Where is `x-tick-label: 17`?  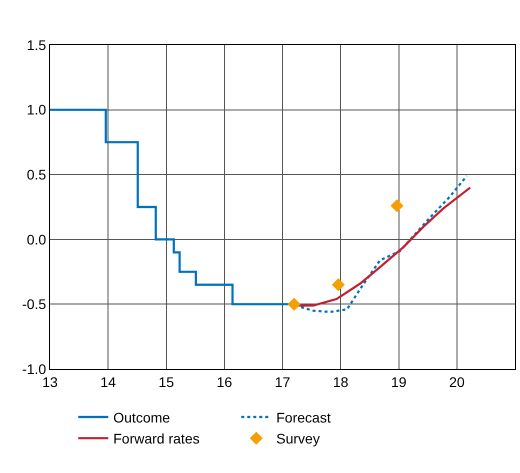 x-tick-label: 17 is located at coordinates (282, 382).